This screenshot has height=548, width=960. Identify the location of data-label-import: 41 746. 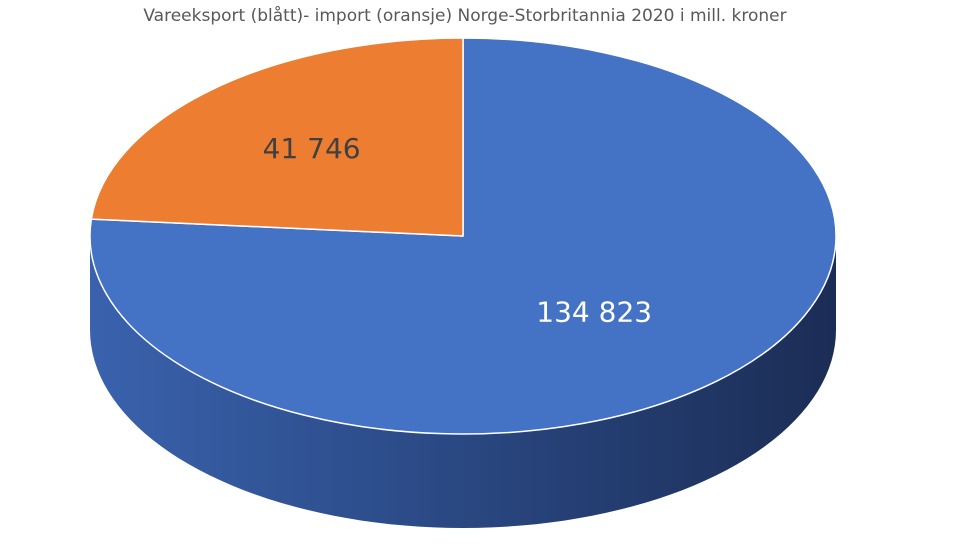
(312, 148).